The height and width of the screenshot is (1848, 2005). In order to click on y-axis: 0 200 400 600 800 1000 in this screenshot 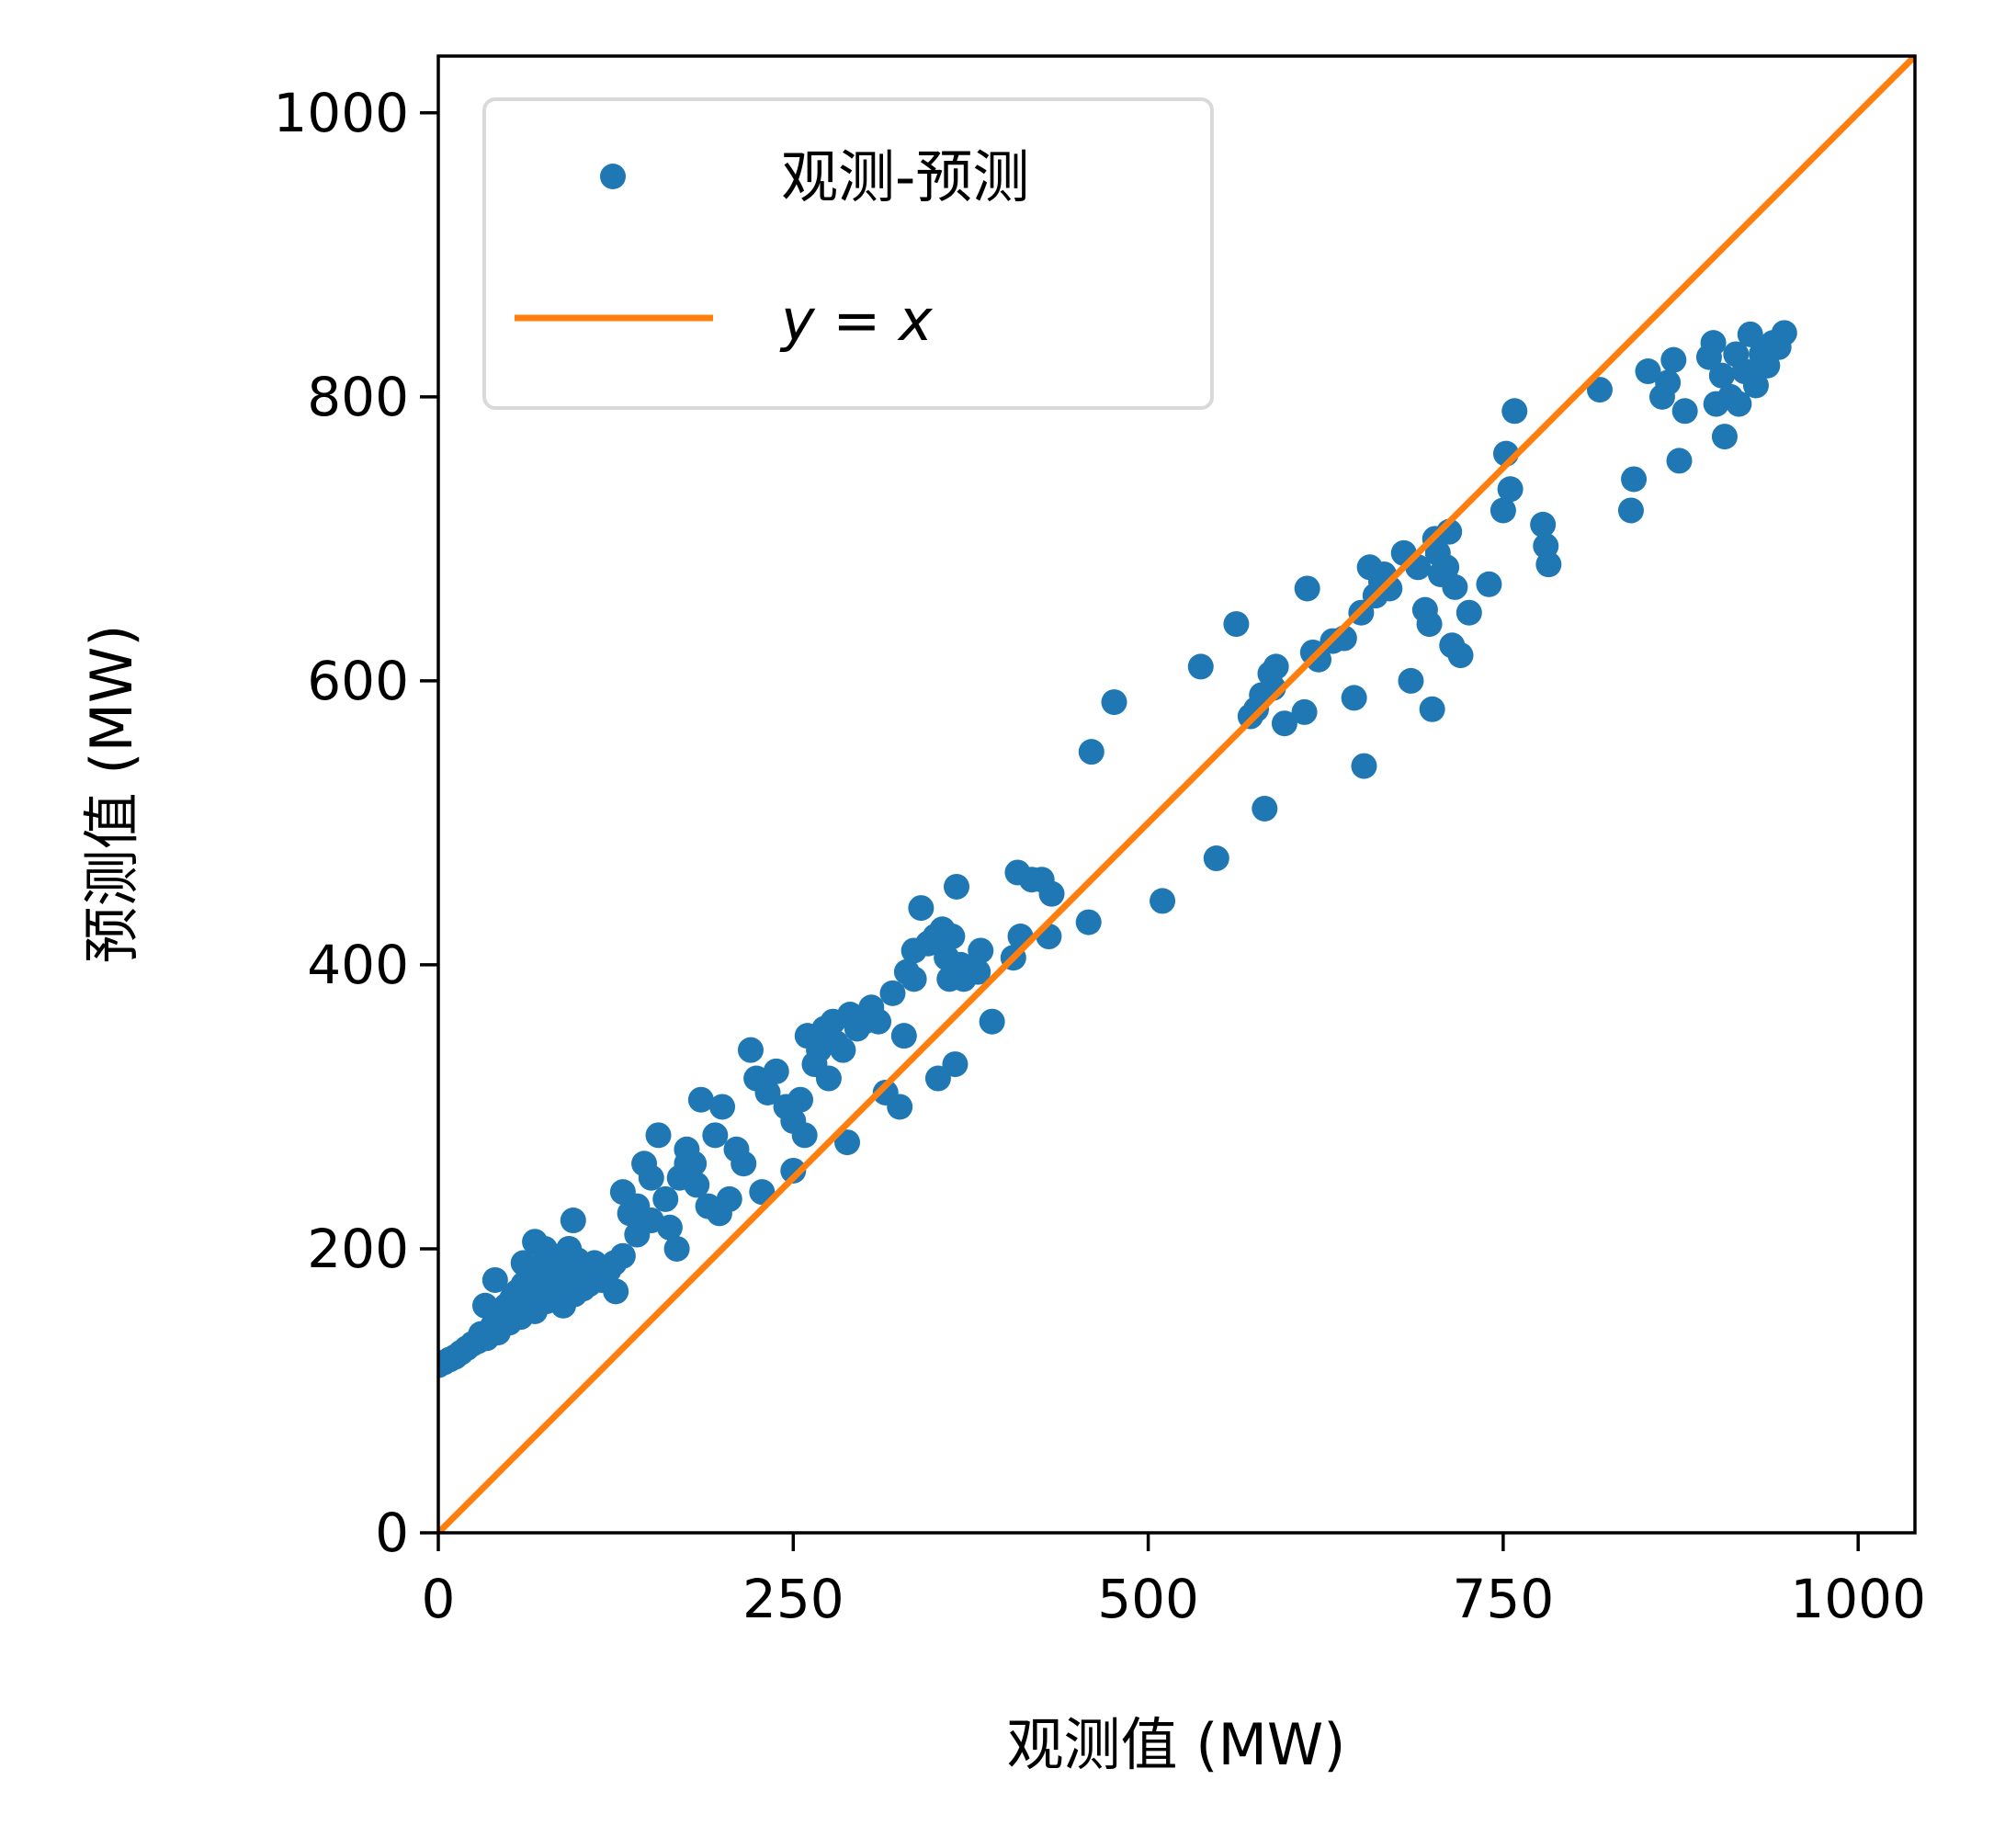, I will do `click(355, 823)`.